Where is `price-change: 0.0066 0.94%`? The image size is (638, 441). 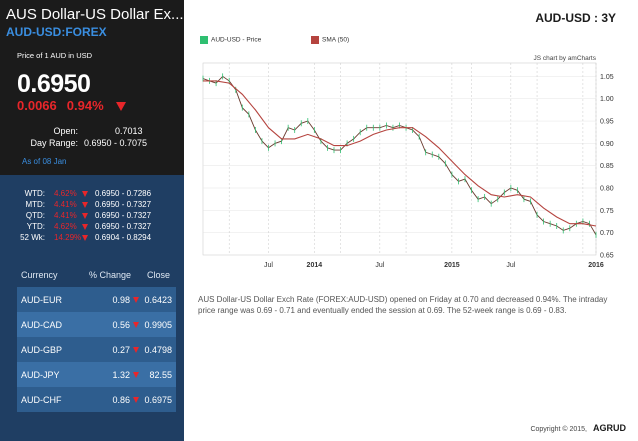 price-change: 0.0066 0.94% is located at coordinates (71, 105).